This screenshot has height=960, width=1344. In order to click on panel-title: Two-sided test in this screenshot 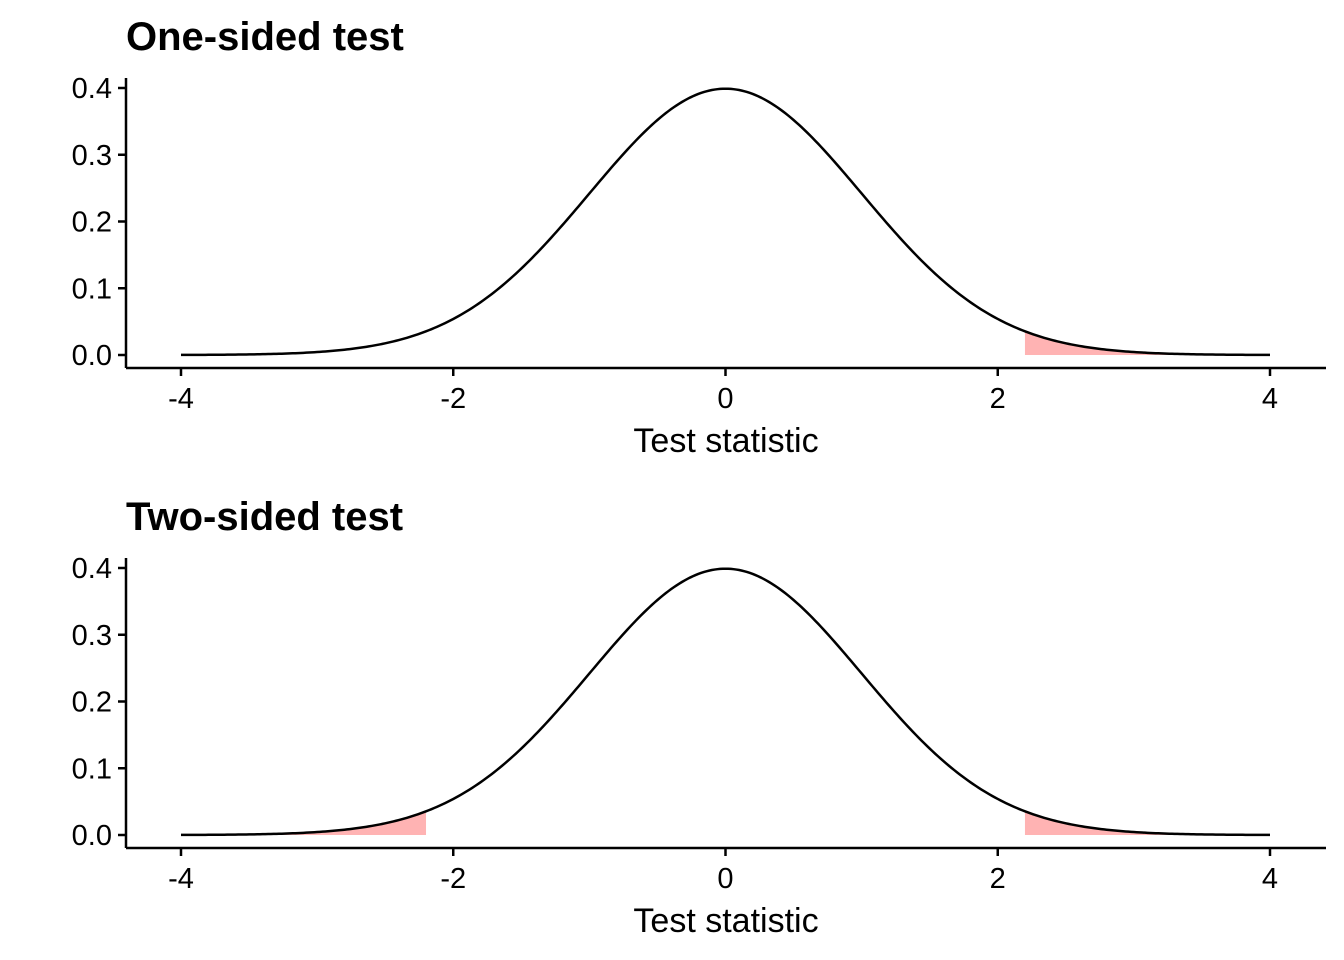, I will do `click(264, 517)`.